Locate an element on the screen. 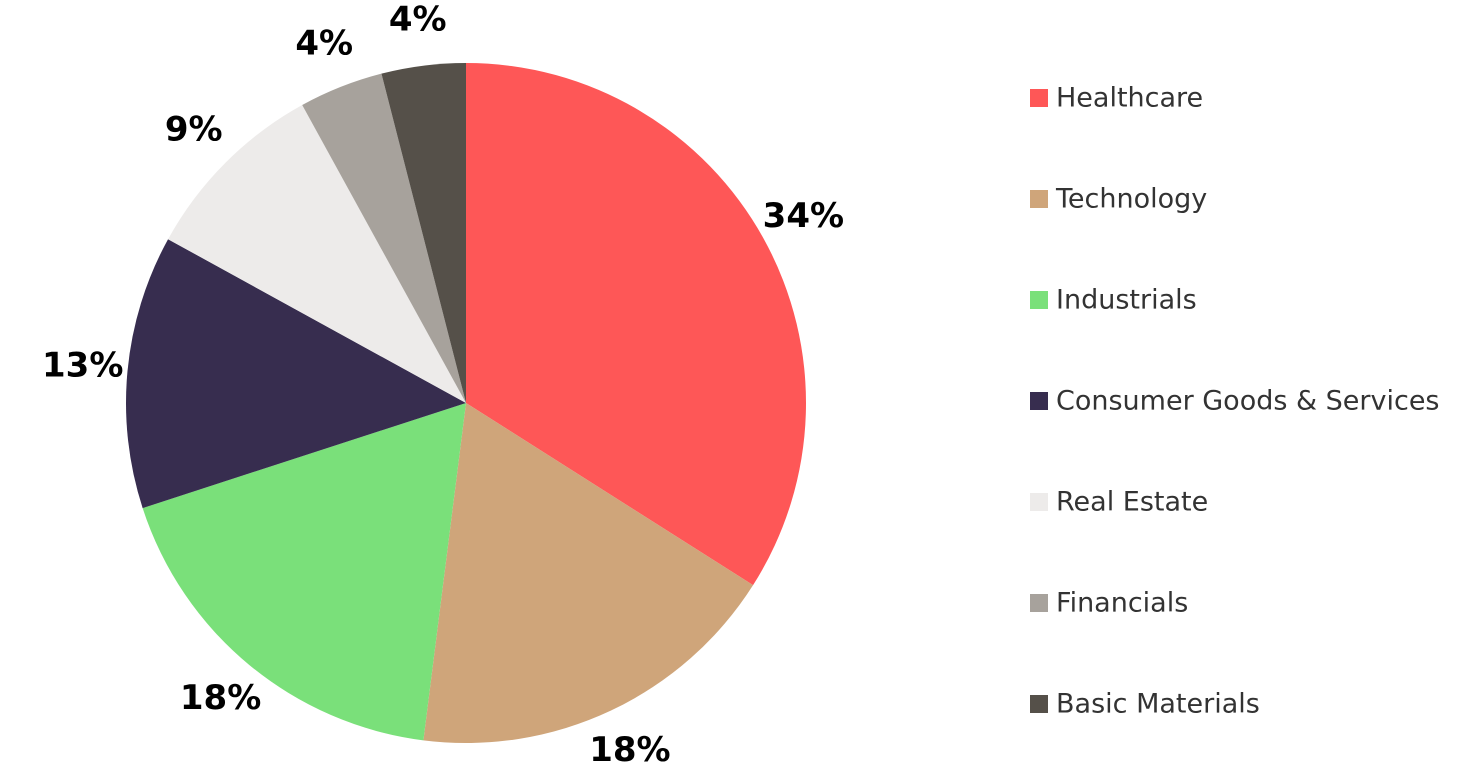 Image resolution: width=1472 pixels, height=774 pixels. value-label: 34% is located at coordinates (803, 216).